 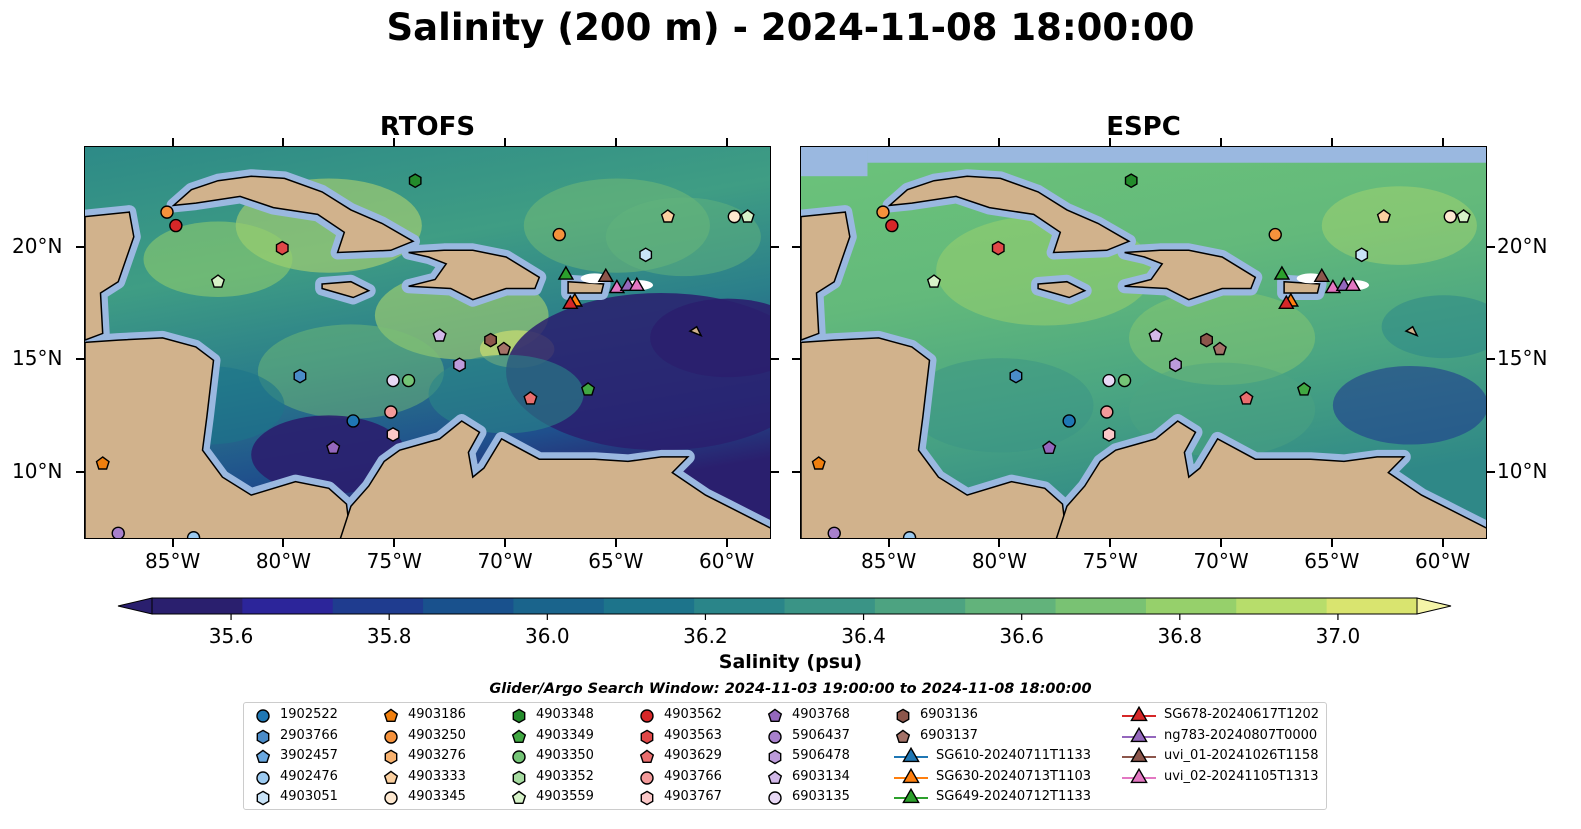 I want to click on legend-item: 4903250, so click(x=424, y=736).